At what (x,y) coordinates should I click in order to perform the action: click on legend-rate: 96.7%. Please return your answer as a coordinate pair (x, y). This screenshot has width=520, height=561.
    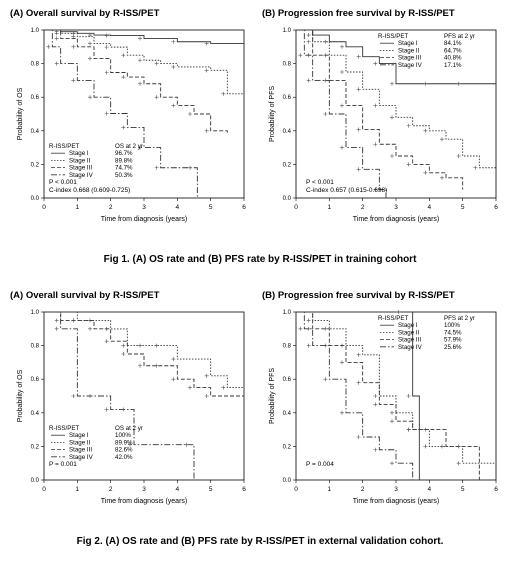
    Looking at the image, I should click on (124, 153).